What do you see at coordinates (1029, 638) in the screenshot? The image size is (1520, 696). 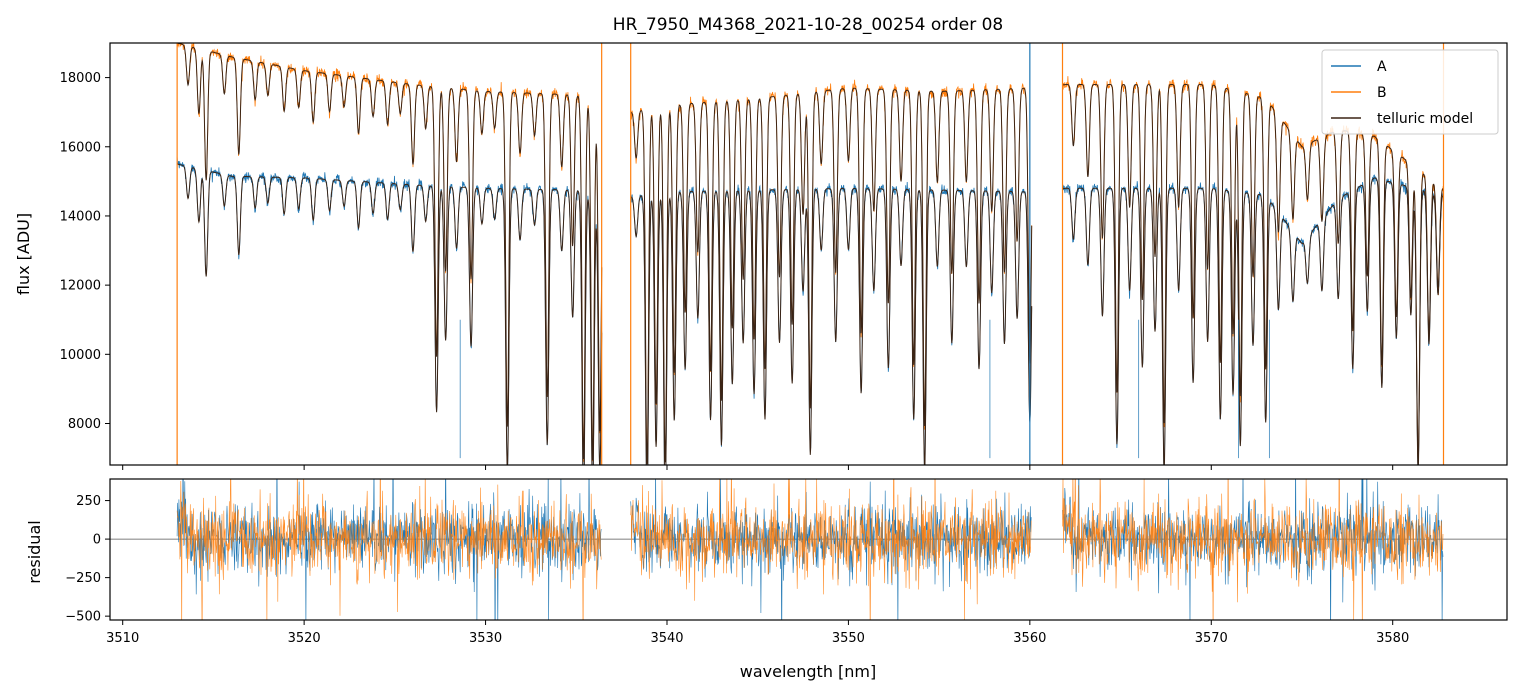 I see `x-tick-label: 3560` at bounding box center [1029, 638].